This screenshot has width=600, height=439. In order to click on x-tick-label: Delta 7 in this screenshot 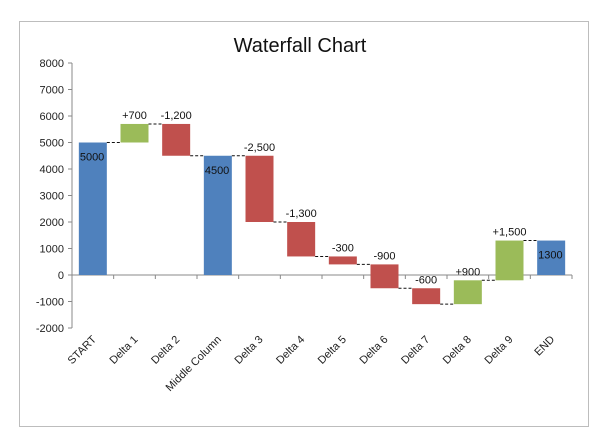, I will do `click(415, 350)`.